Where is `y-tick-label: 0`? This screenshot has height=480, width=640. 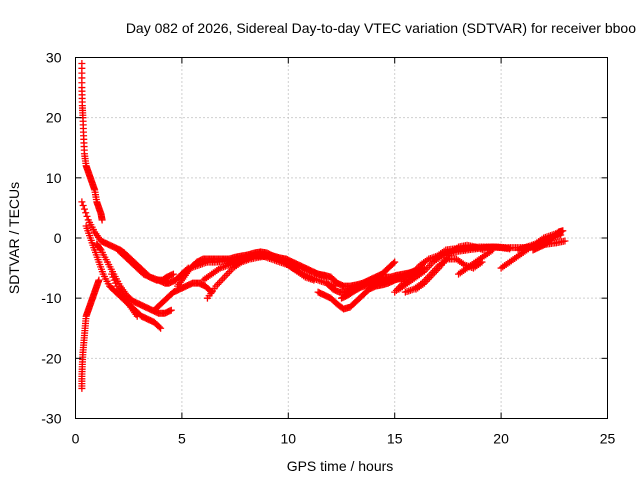
y-tick-label: 0 is located at coordinates (58, 238).